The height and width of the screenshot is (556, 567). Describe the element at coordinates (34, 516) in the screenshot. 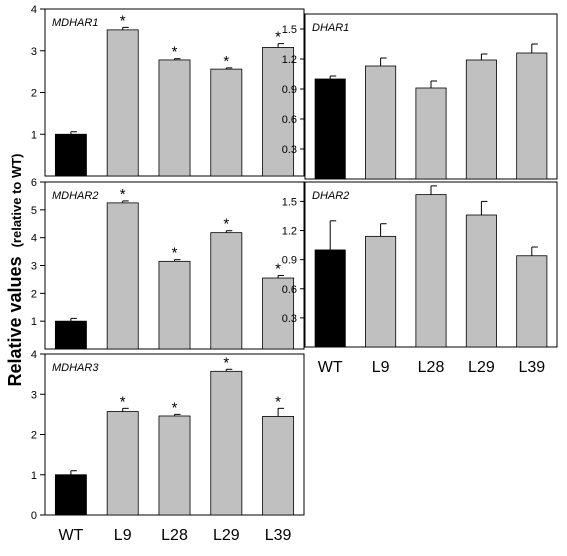

I see `y-tick-label: 0` at that location.